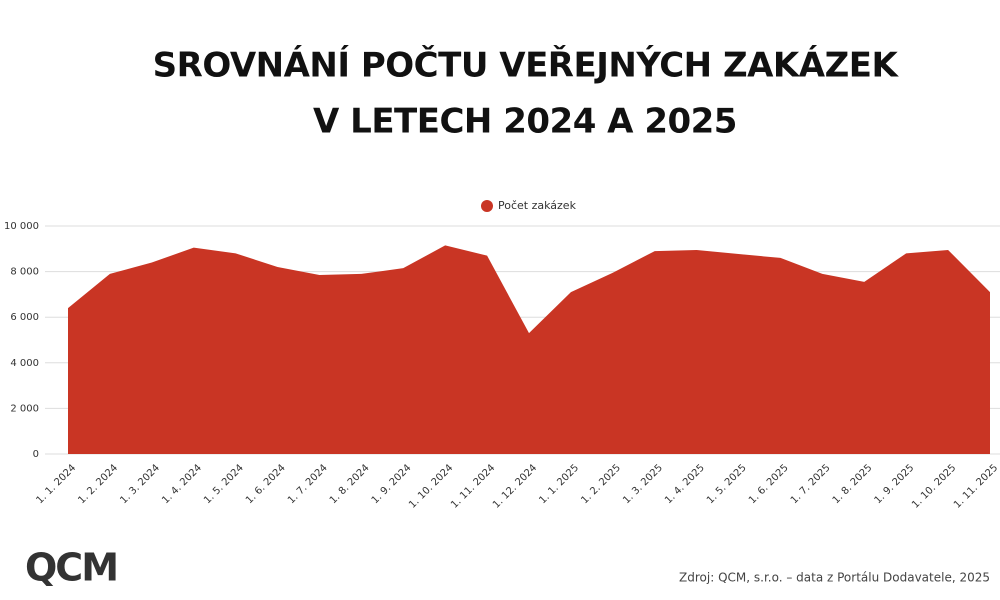 The width and height of the screenshot is (1000, 600). What do you see at coordinates (525, 122) in the screenshot?
I see `chart-title: V LETECH 2024 A 2025` at bounding box center [525, 122].